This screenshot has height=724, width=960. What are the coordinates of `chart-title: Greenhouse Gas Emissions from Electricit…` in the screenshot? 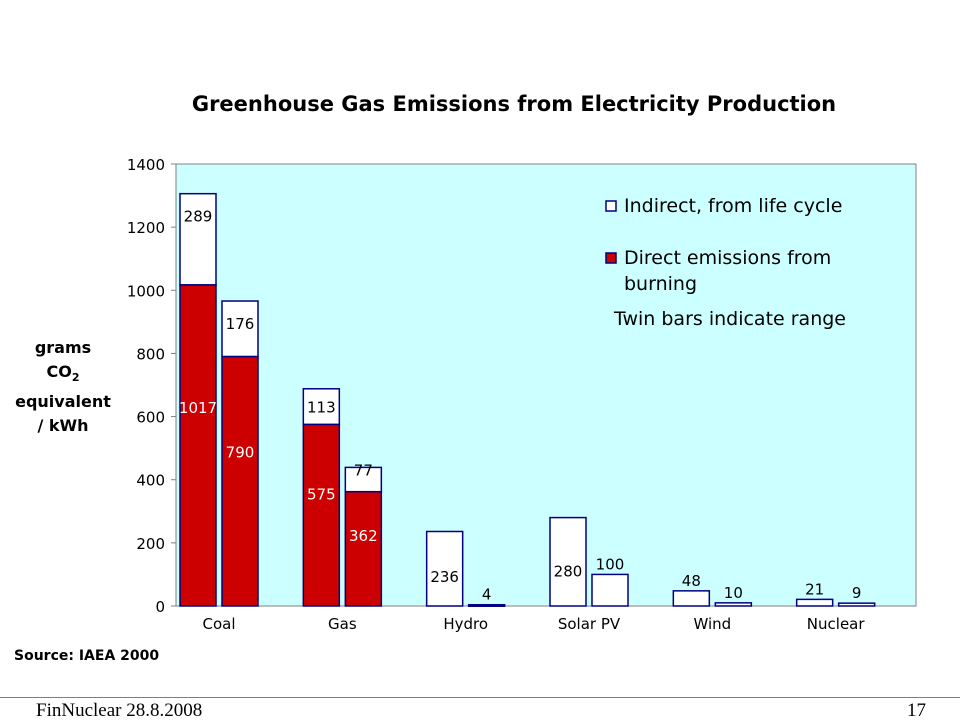 It's located at (514, 104).